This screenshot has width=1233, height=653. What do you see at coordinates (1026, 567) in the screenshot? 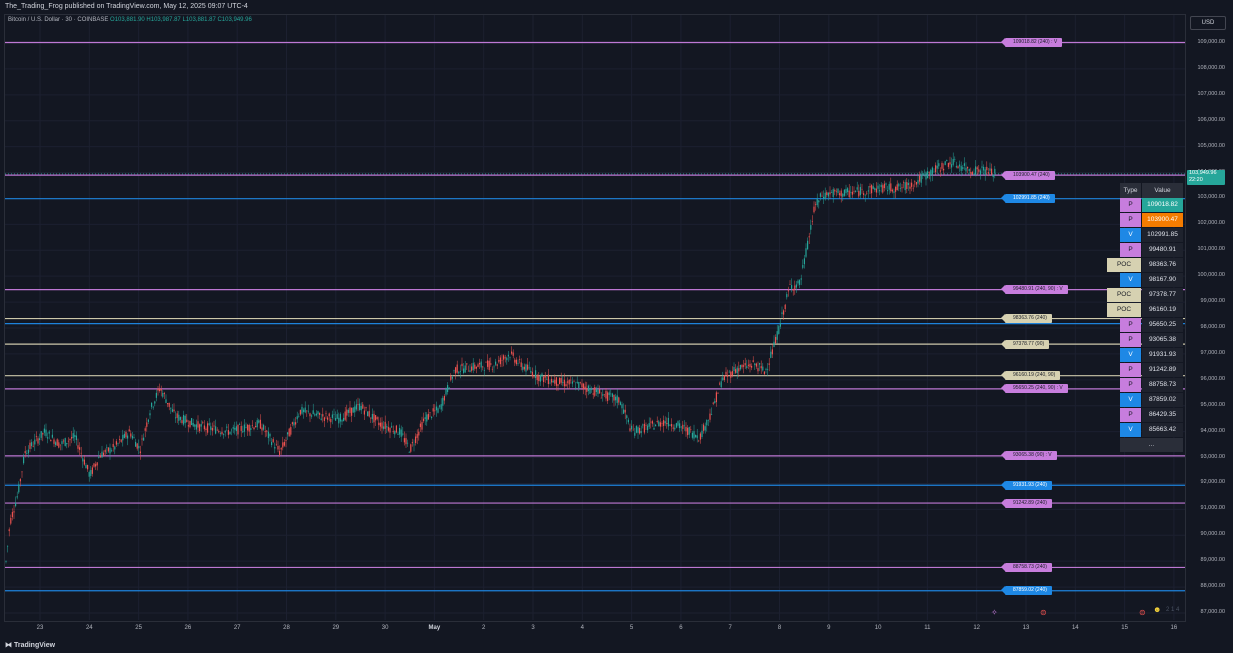
I see `level-tag: 88758.73 (240)` at bounding box center [1026, 567].